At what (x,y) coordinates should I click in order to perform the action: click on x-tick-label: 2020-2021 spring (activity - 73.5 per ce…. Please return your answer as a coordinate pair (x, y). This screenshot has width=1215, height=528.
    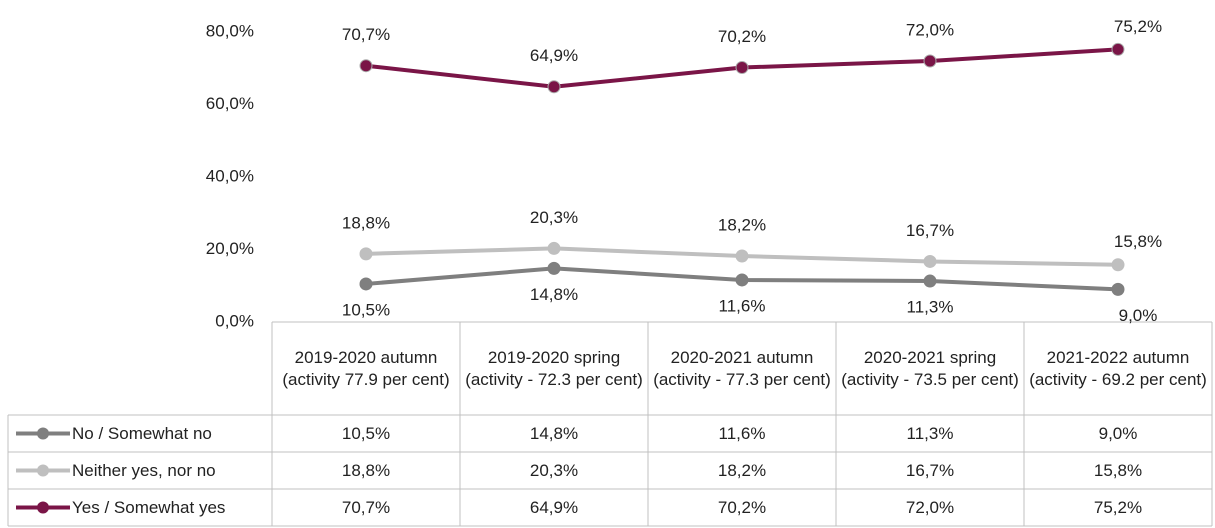
    Looking at the image, I should click on (930, 368).